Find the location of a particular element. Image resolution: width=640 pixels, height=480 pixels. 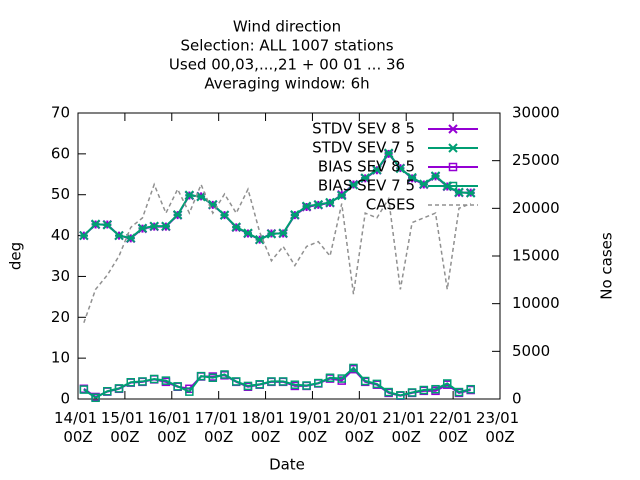

y-tick-label: 70 is located at coordinates (60, 113).